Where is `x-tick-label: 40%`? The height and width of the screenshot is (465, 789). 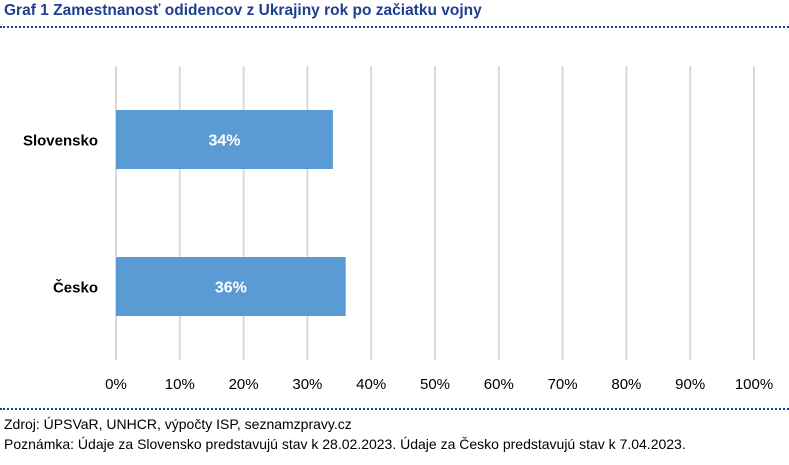
x-tick-label: 40% is located at coordinates (371, 384).